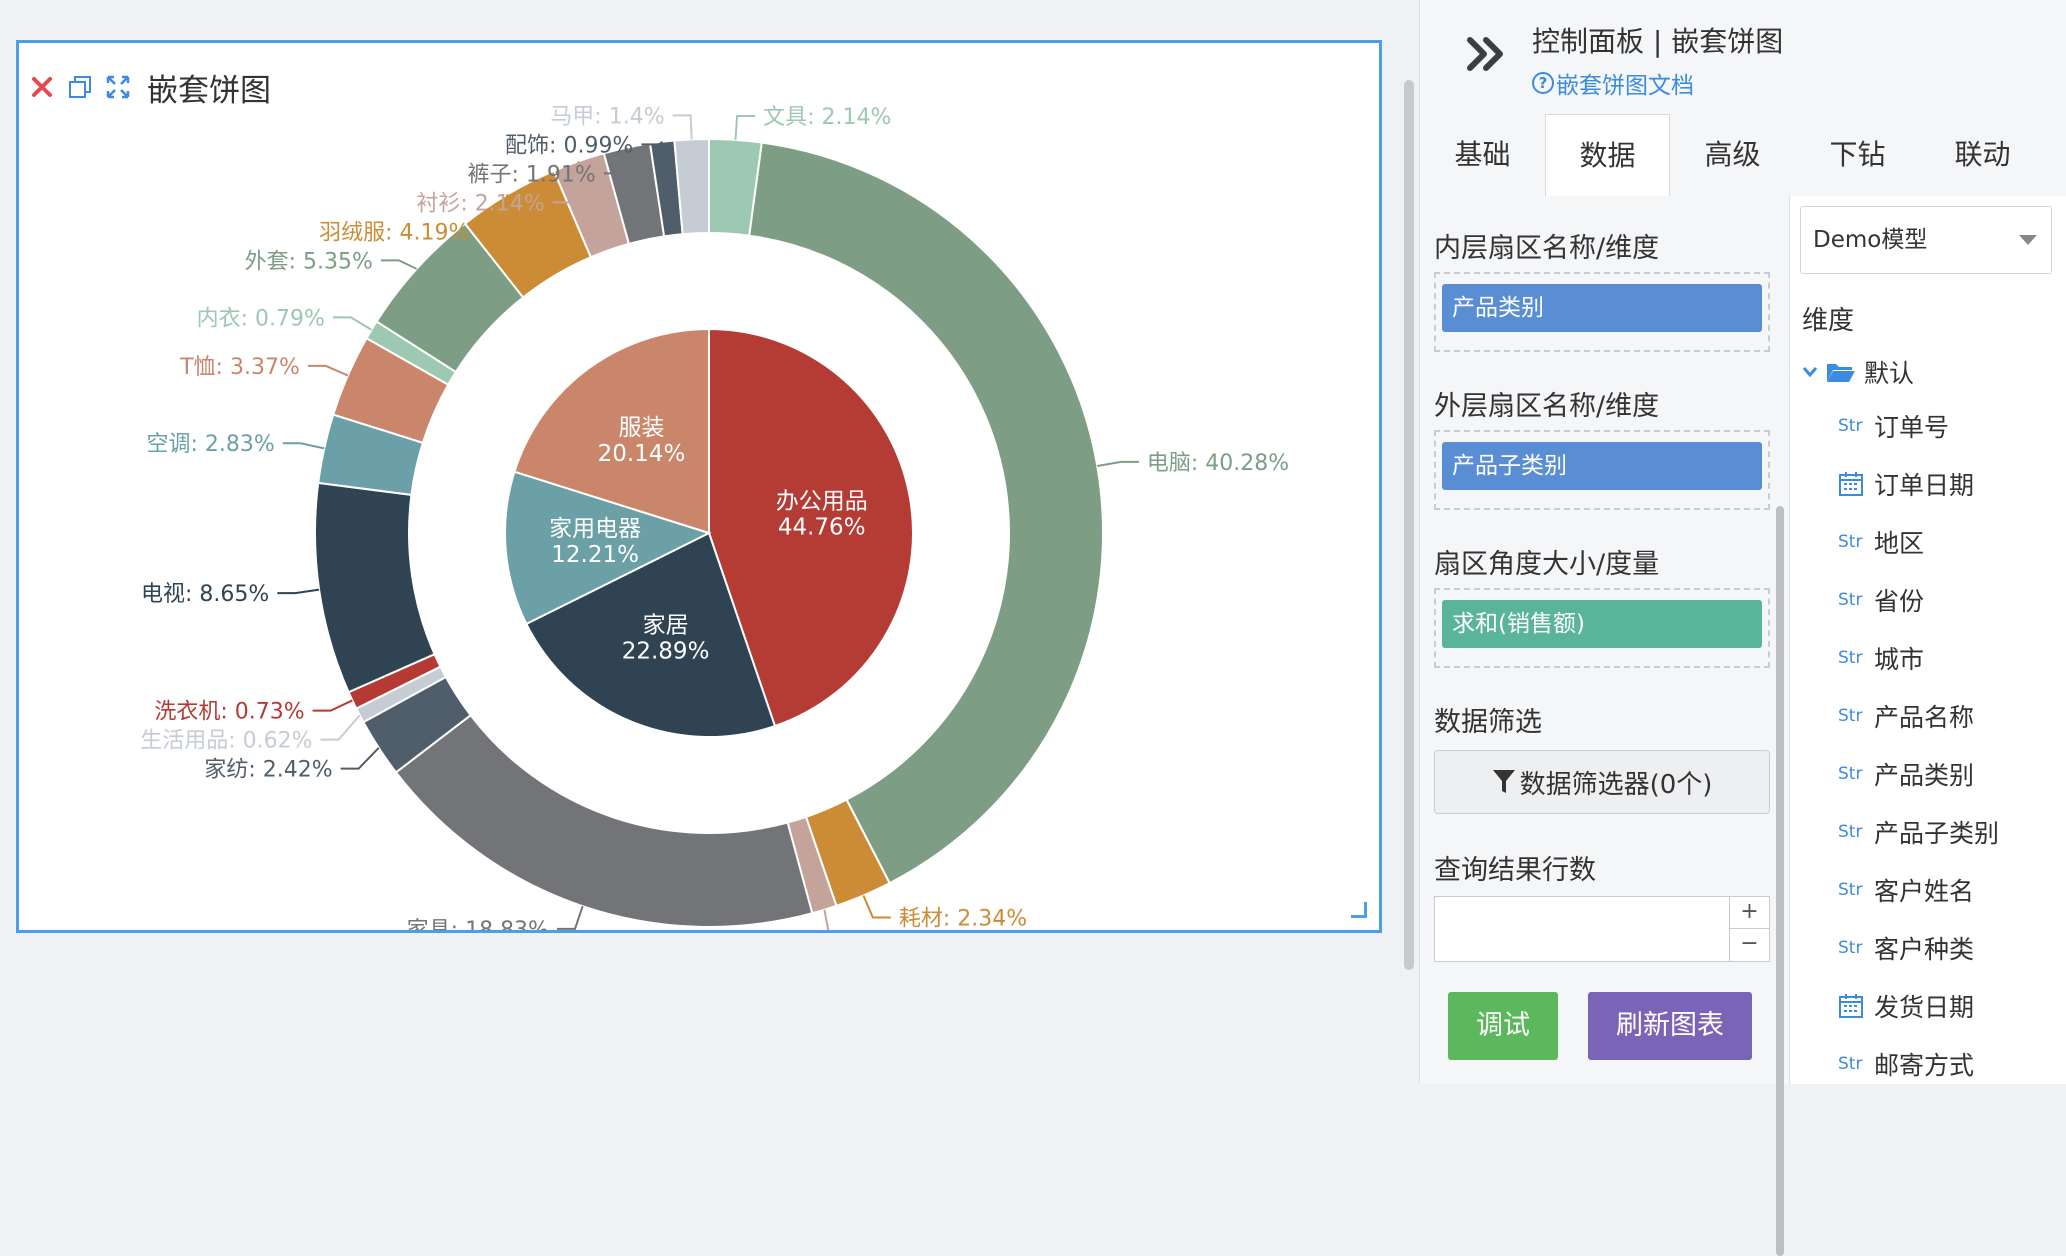 This screenshot has height=1256, width=2066. What do you see at coordinates (1906, 1006) in the screenshot?
I see `field-item: 发货日期` at bounding box center [1906, 1006].